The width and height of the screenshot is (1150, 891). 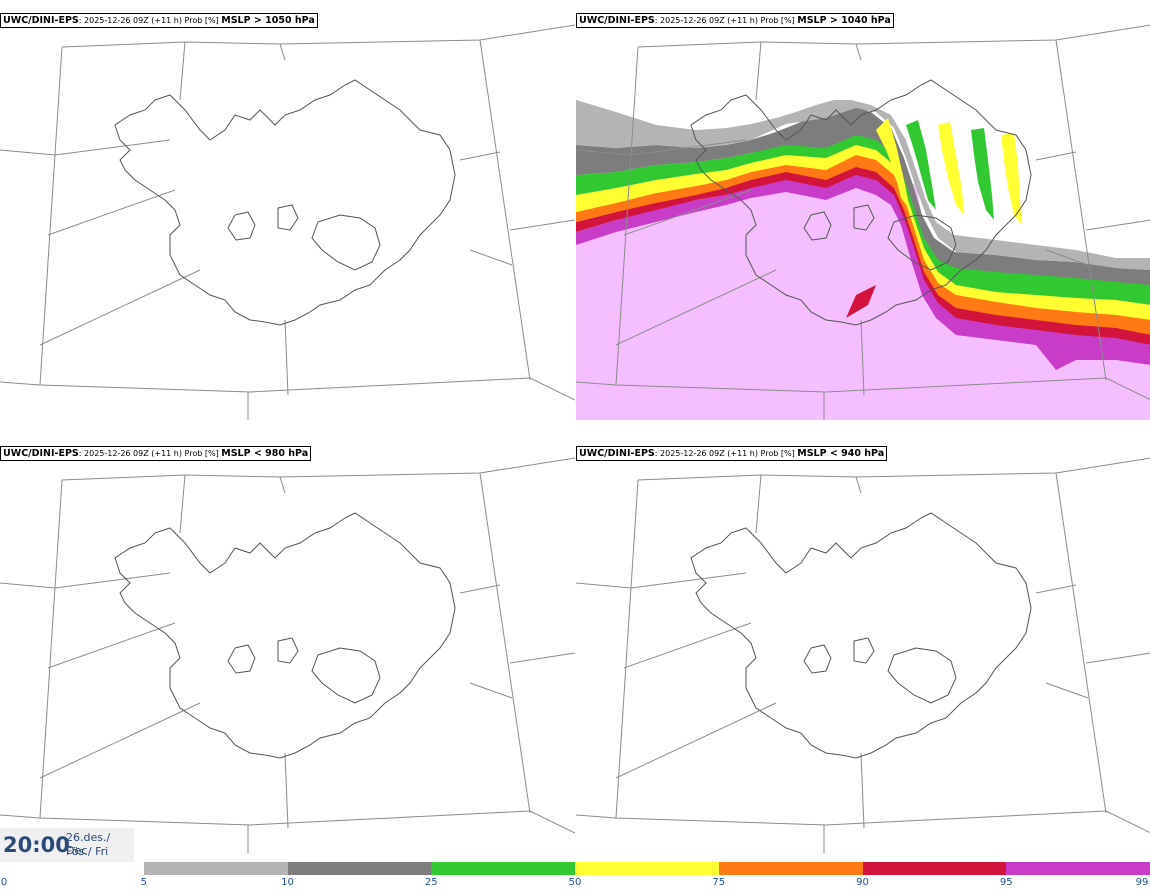 I want to click on valid-time-box: 20:00 26.des./ Dec Fös./ Fri, so click(x=67, y=845).